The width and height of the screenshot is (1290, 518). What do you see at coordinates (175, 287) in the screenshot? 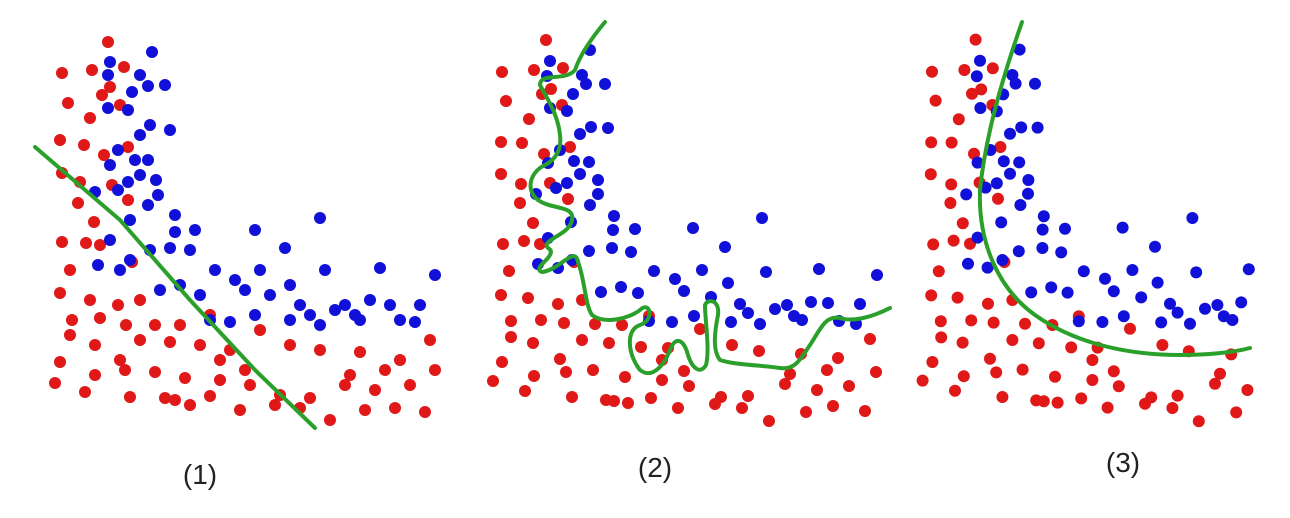
I see `panel-1-decision-boundary` at bounding box center [175, 287].